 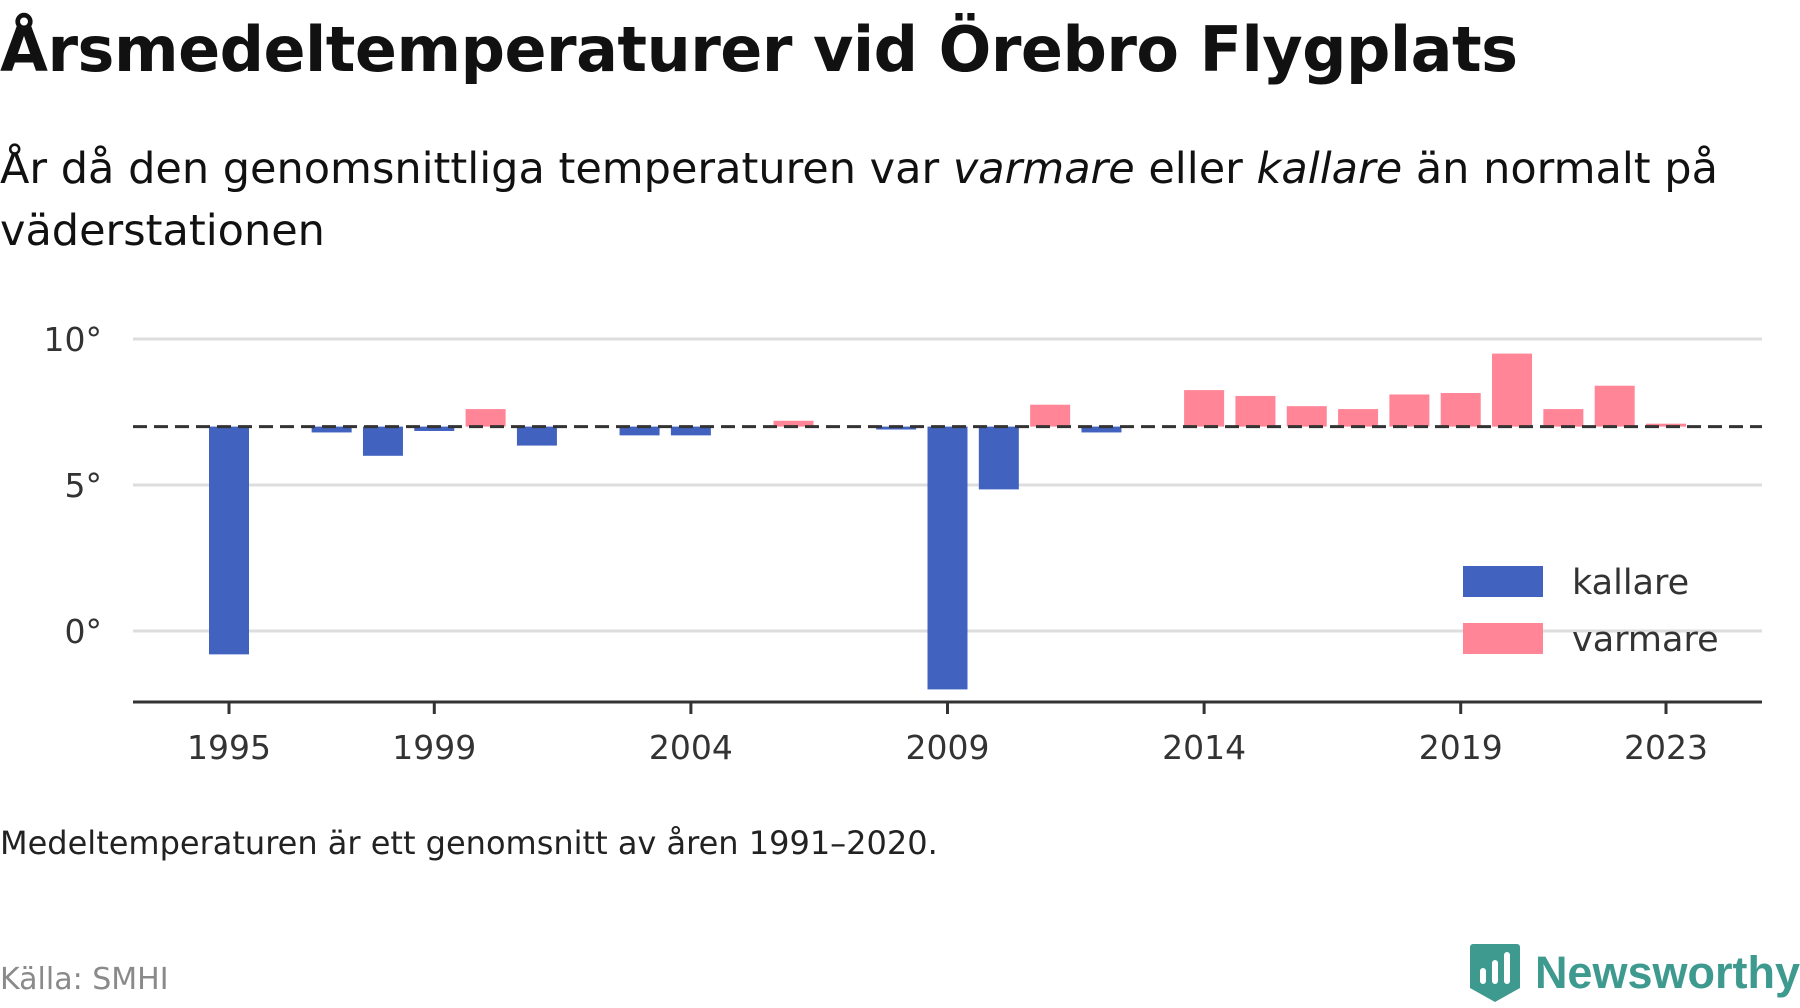 What do you see at coordinates (1195, 169) in the screenshot?
I see `subtitle-text-2: eller` at bounding box center [1195, 169].